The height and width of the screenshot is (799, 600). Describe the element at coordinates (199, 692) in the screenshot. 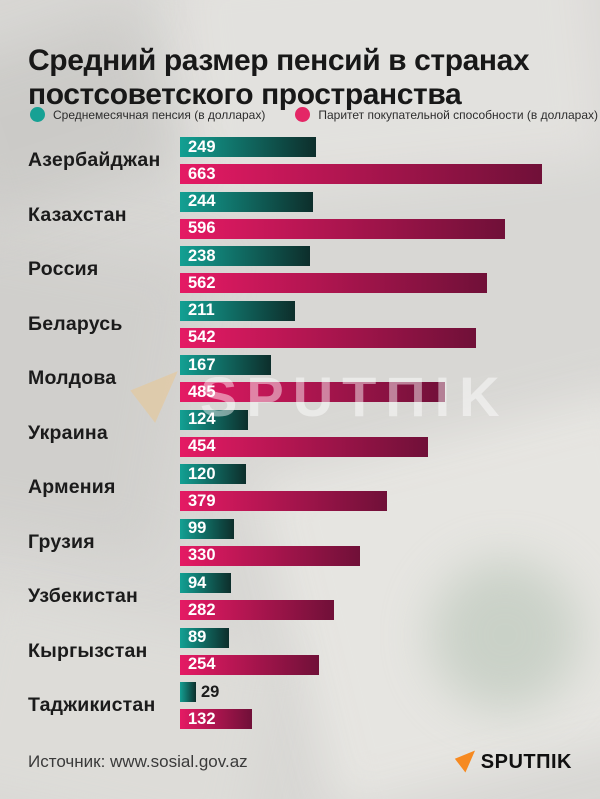

I see `pension-bar: 29` at that location.